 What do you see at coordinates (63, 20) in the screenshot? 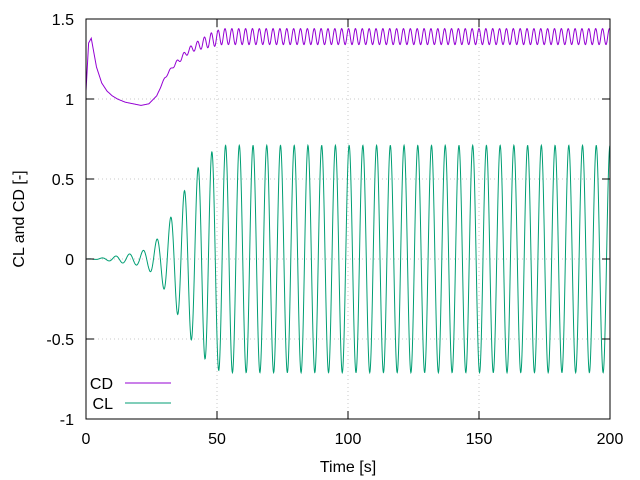
I see `y-tick-label: 1.5` at bounding box center [63, 20].